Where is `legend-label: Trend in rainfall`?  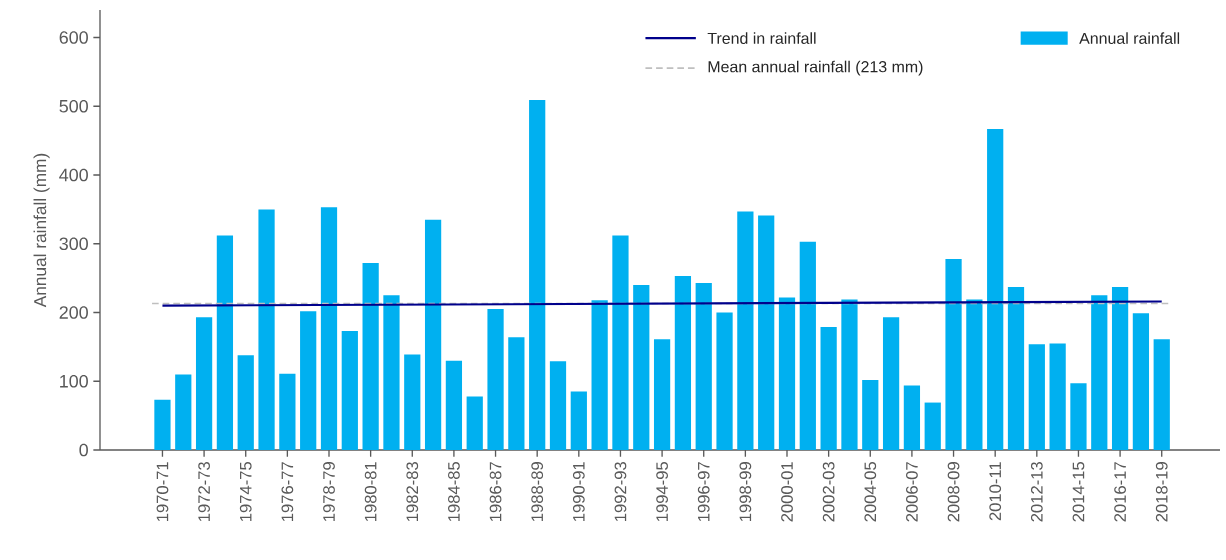 legend-label: Trend in rainfall is located at coordinates (761, 38).